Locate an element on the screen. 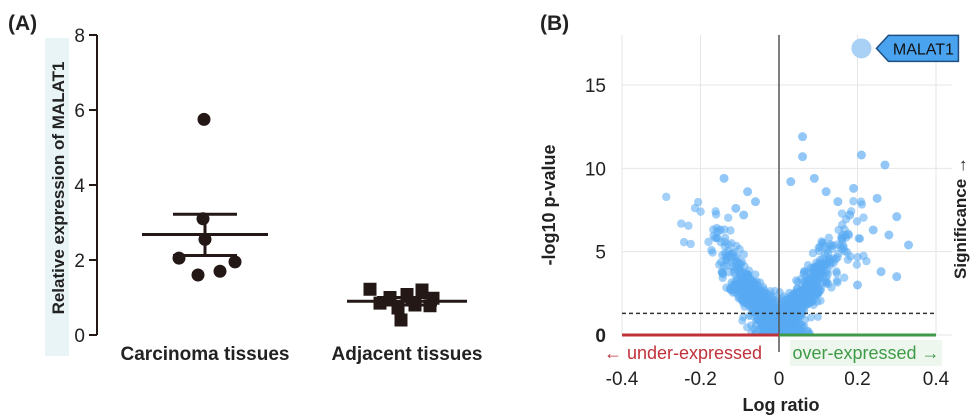 Image resolution: width=970 pixels, height=420 pixels. y-axis-label: -log10 p-value is located at coordinates (549, 204).